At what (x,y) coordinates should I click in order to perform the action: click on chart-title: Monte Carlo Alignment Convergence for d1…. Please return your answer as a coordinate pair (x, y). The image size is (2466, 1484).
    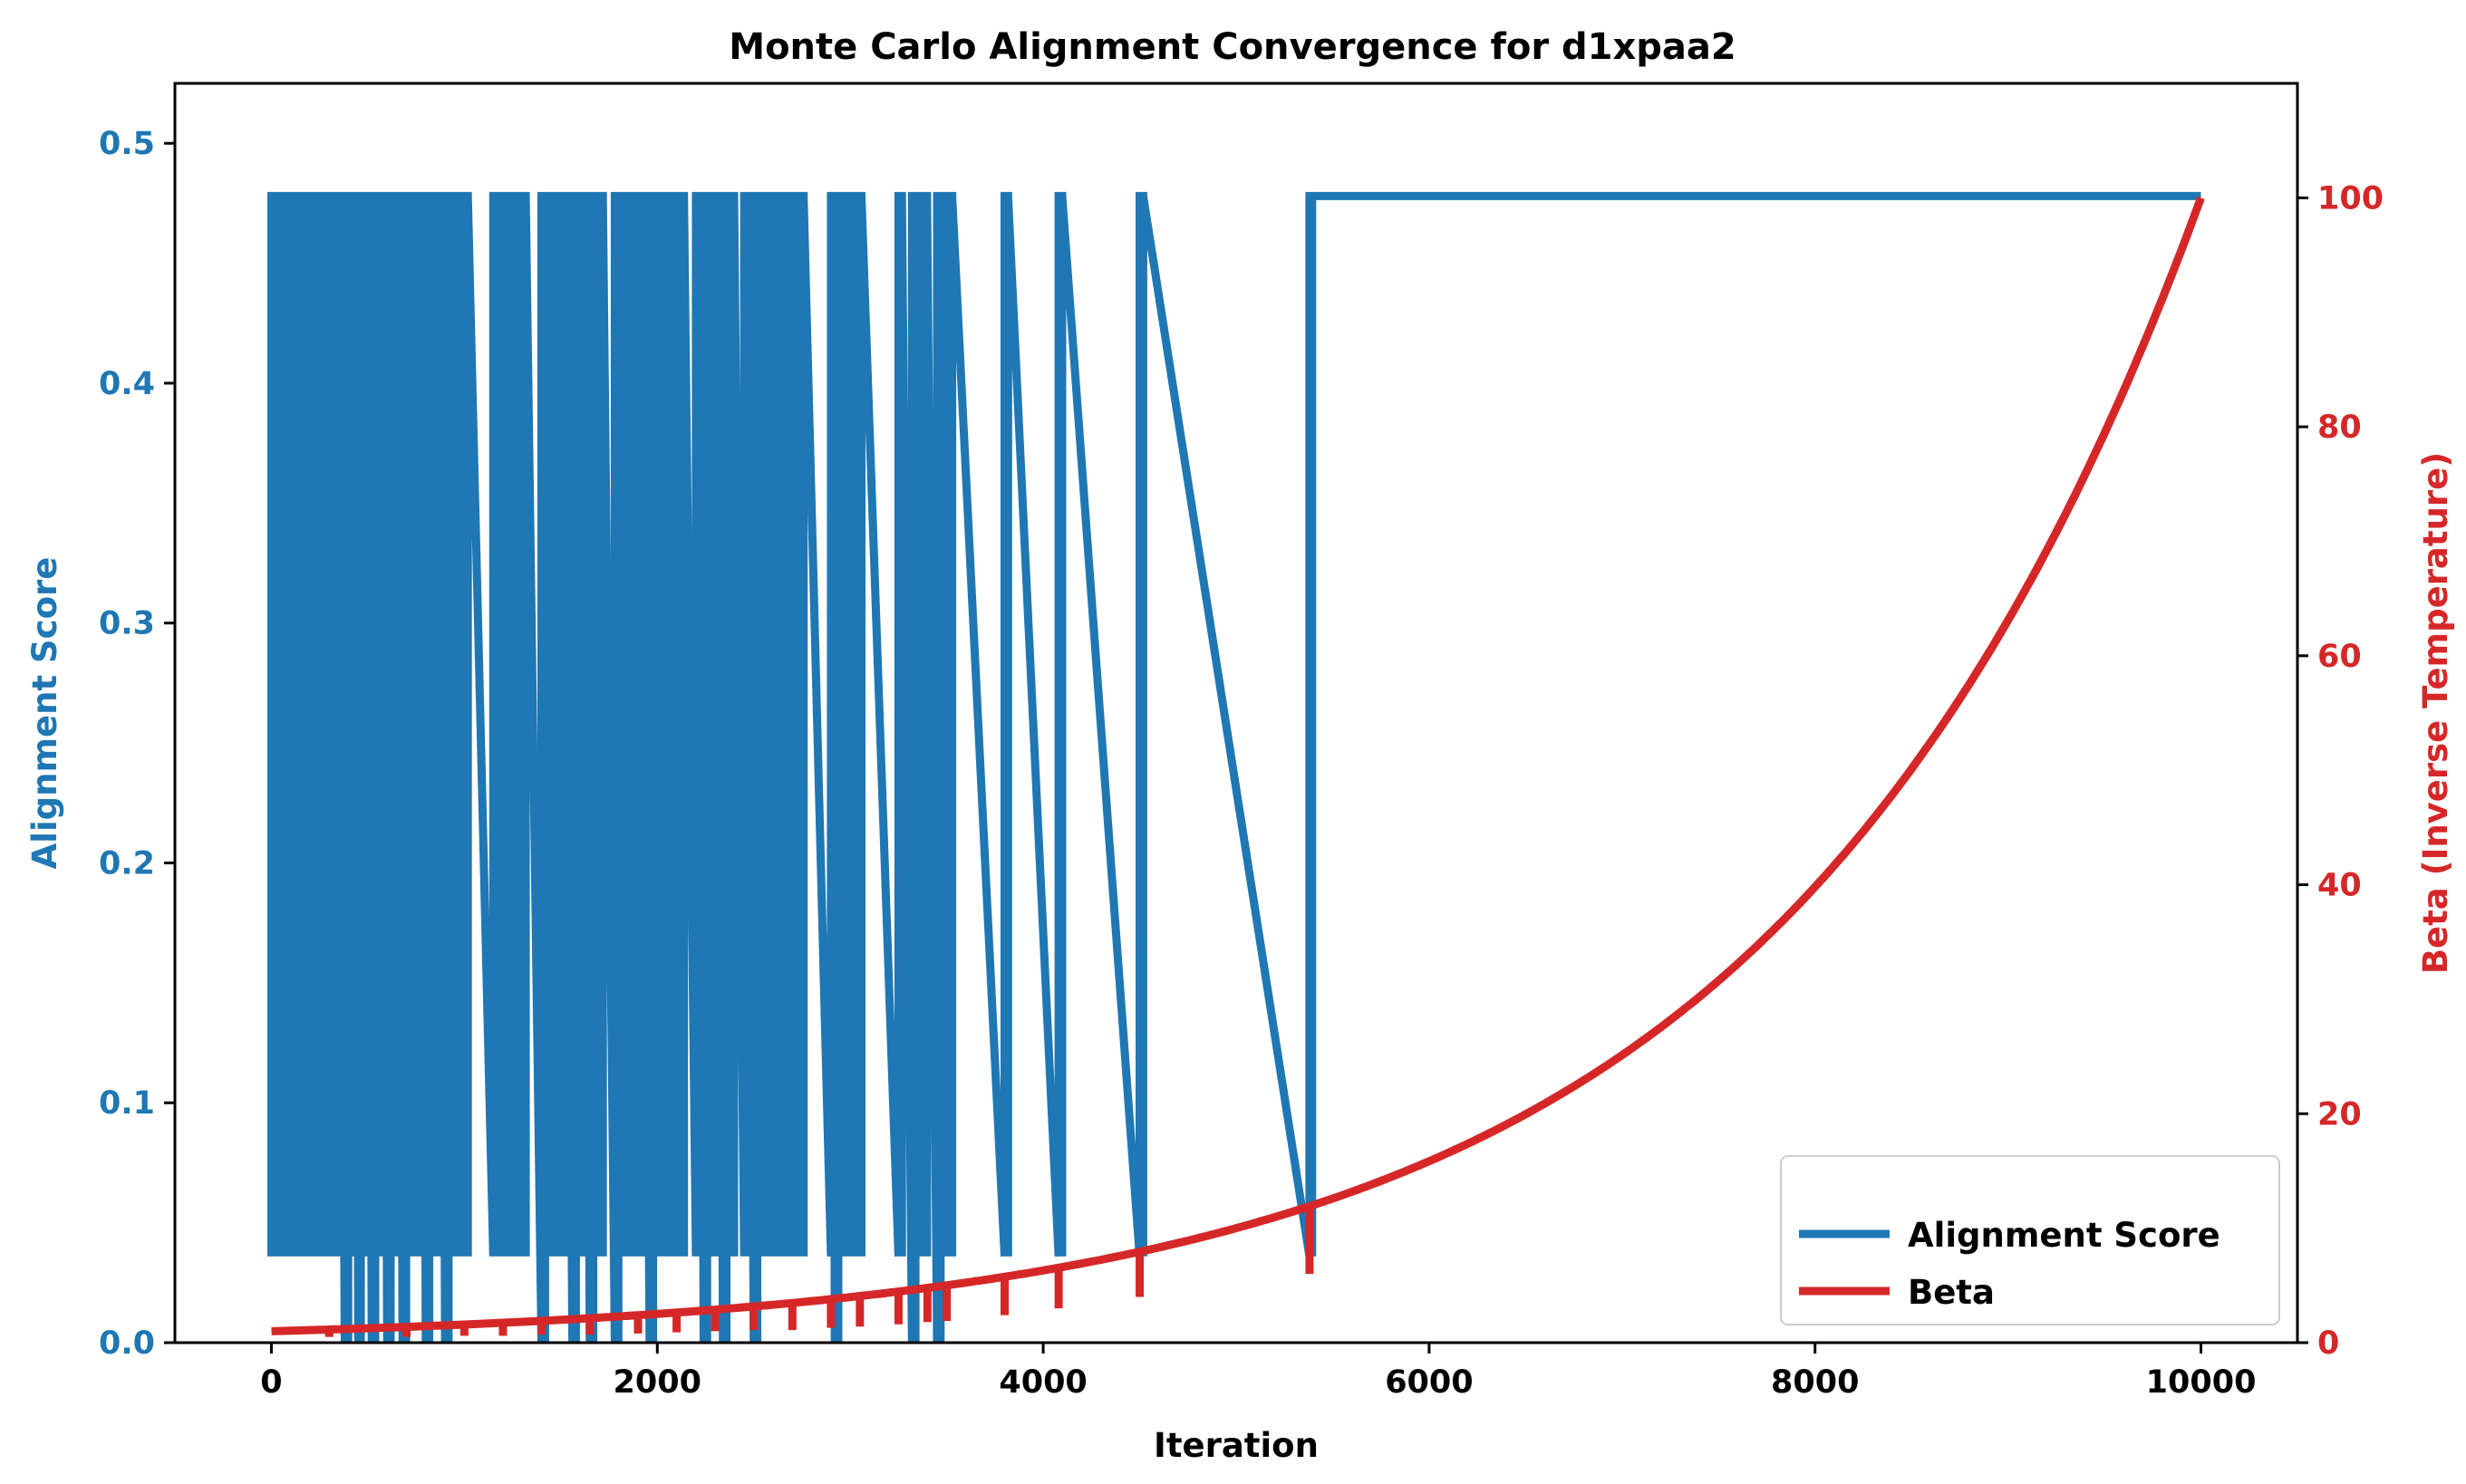
    Looking at the image, I should click on (1232, 47).